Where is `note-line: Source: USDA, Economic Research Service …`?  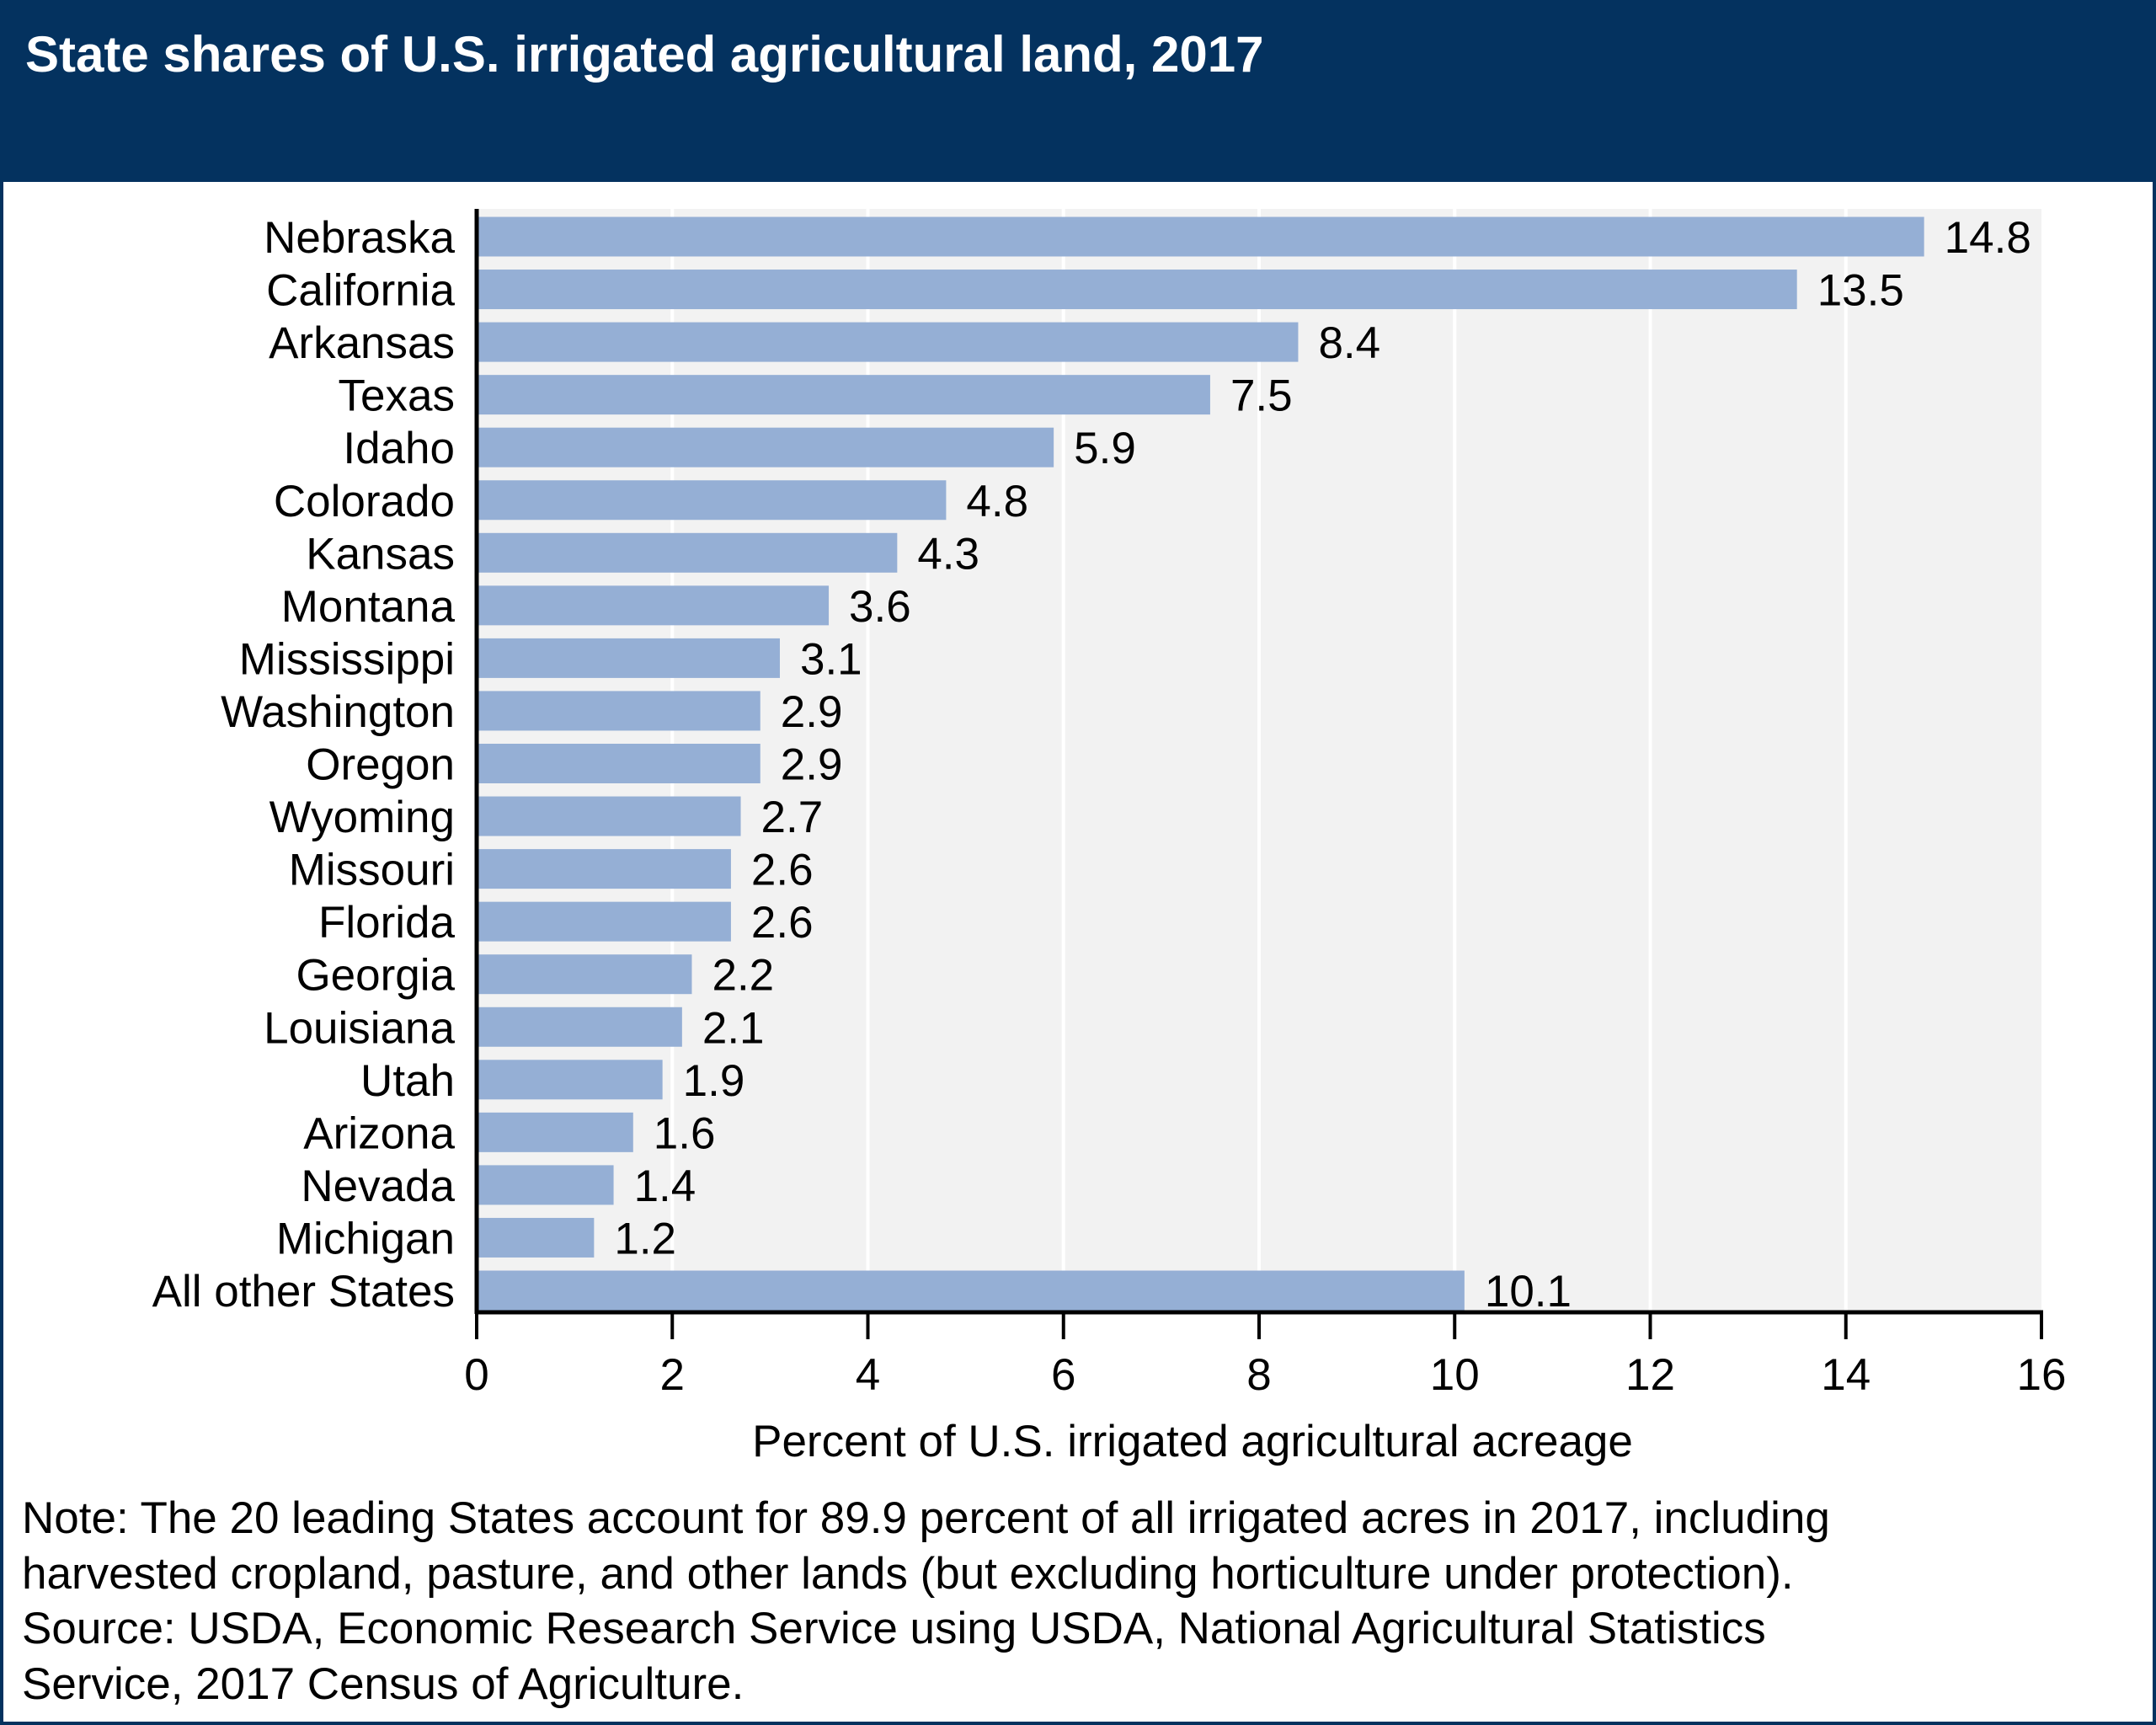
note-line: Source: USDA, Economic Research Service … is located at coordinates (894, 1628).